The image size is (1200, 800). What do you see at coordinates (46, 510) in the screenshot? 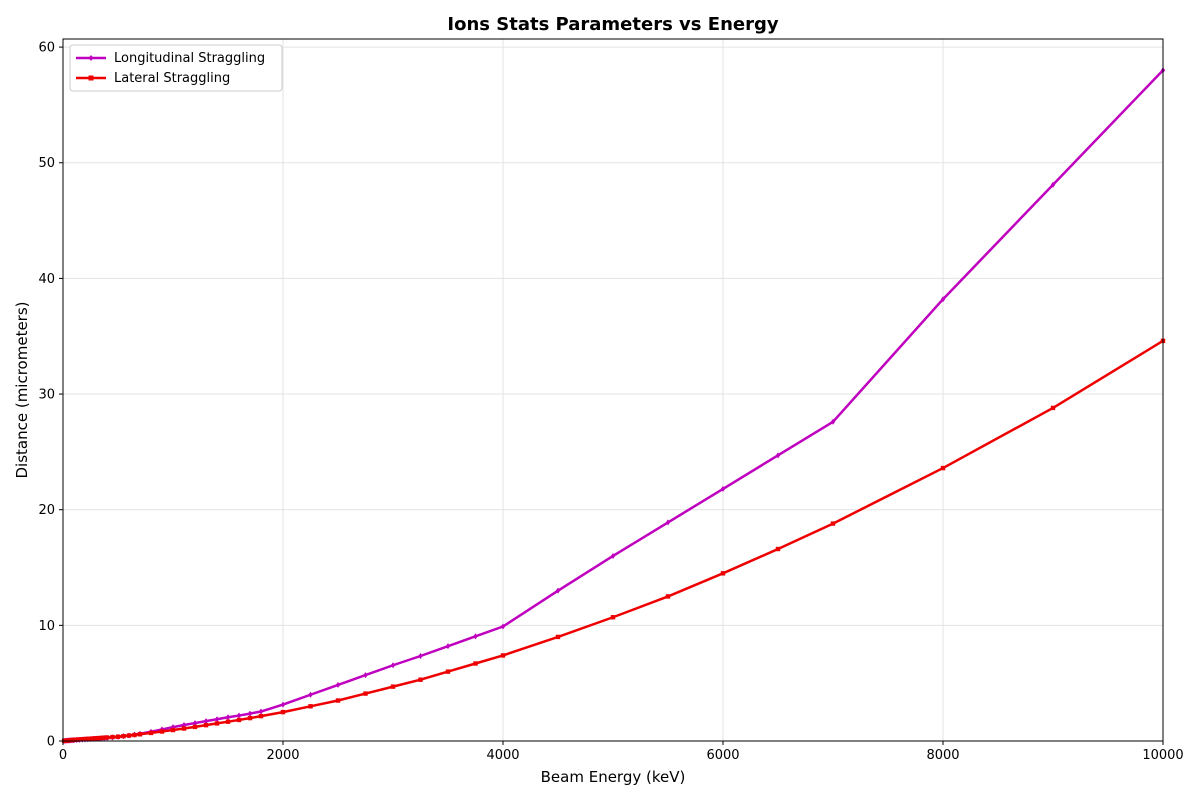
I see `y-tick-label: 20` at bounding box center [46, 510].